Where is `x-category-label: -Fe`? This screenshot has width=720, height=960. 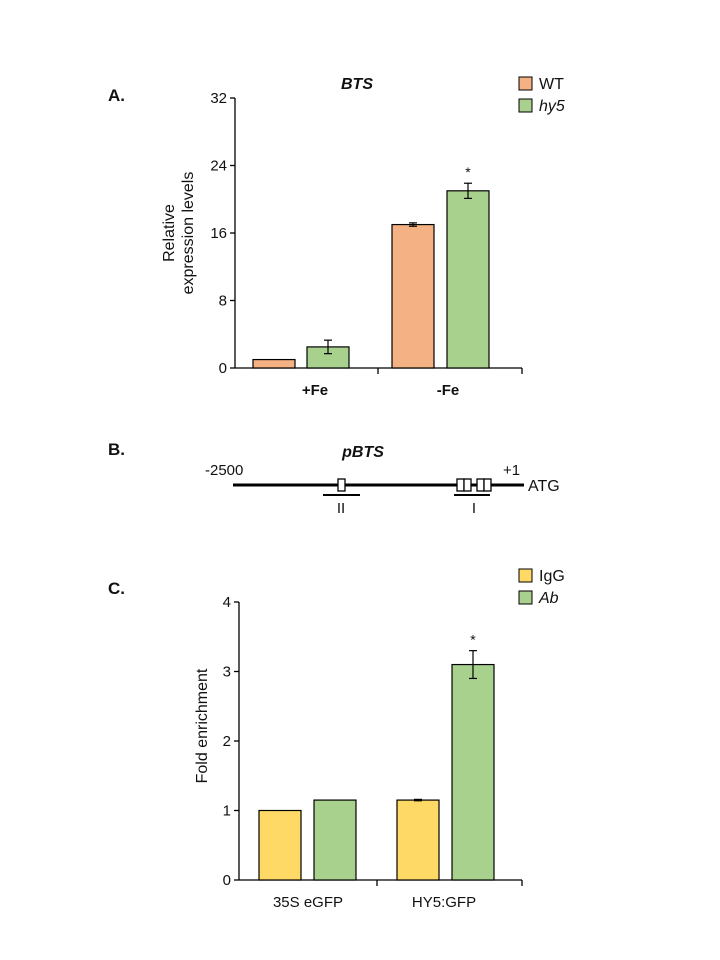 x-category-label: -Fe is located at coordinates (448, 390).